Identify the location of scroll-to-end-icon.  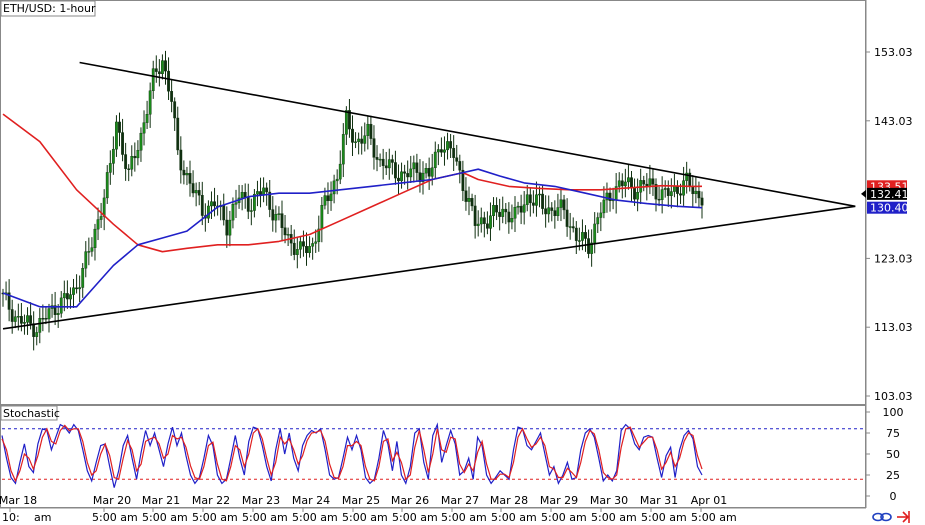
(903, 517).